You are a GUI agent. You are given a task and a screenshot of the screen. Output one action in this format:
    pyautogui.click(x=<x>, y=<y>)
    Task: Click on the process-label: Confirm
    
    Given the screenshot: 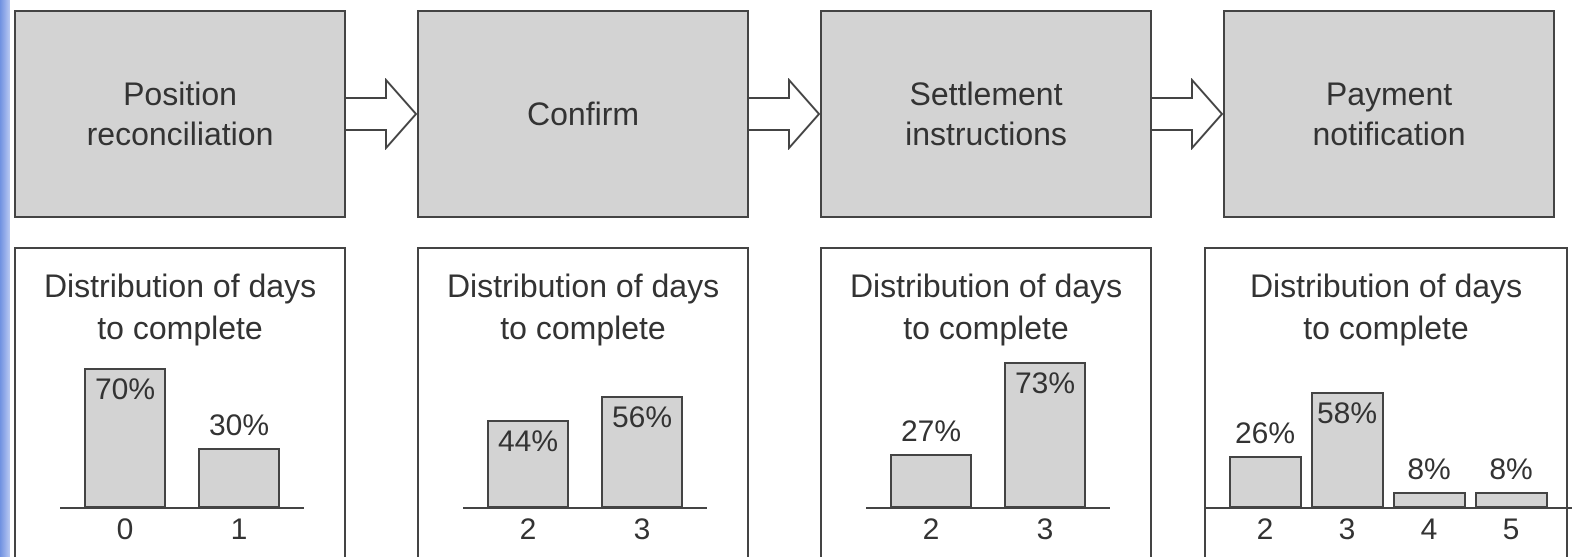 What is the action you would take?
    pyautogui.click(x=582, y=114)
    